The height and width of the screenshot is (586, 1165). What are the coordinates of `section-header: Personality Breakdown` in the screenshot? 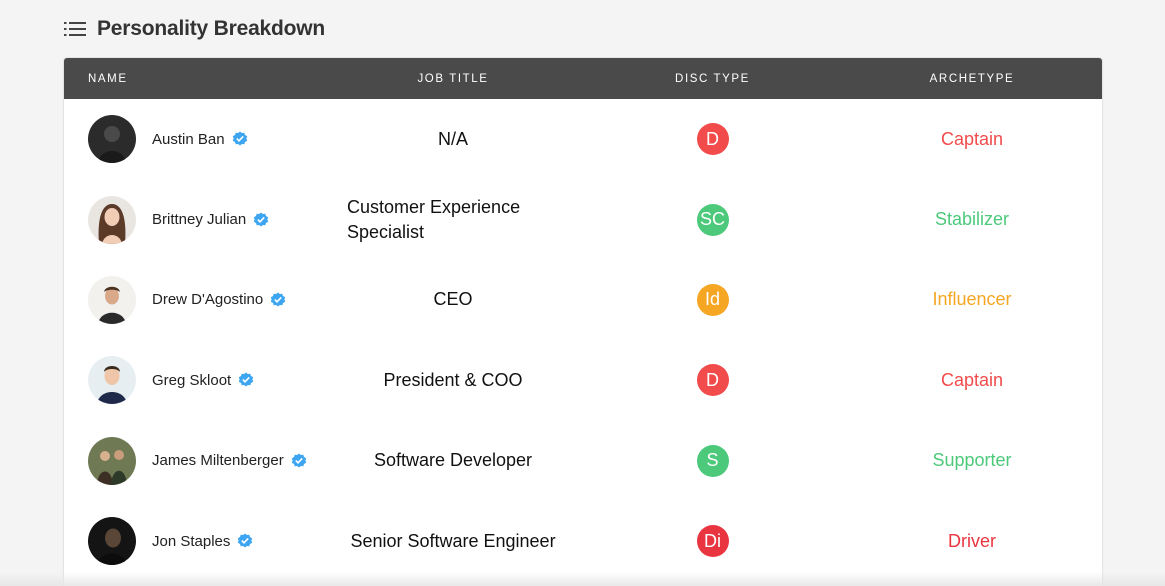 It's located at (194, 29).